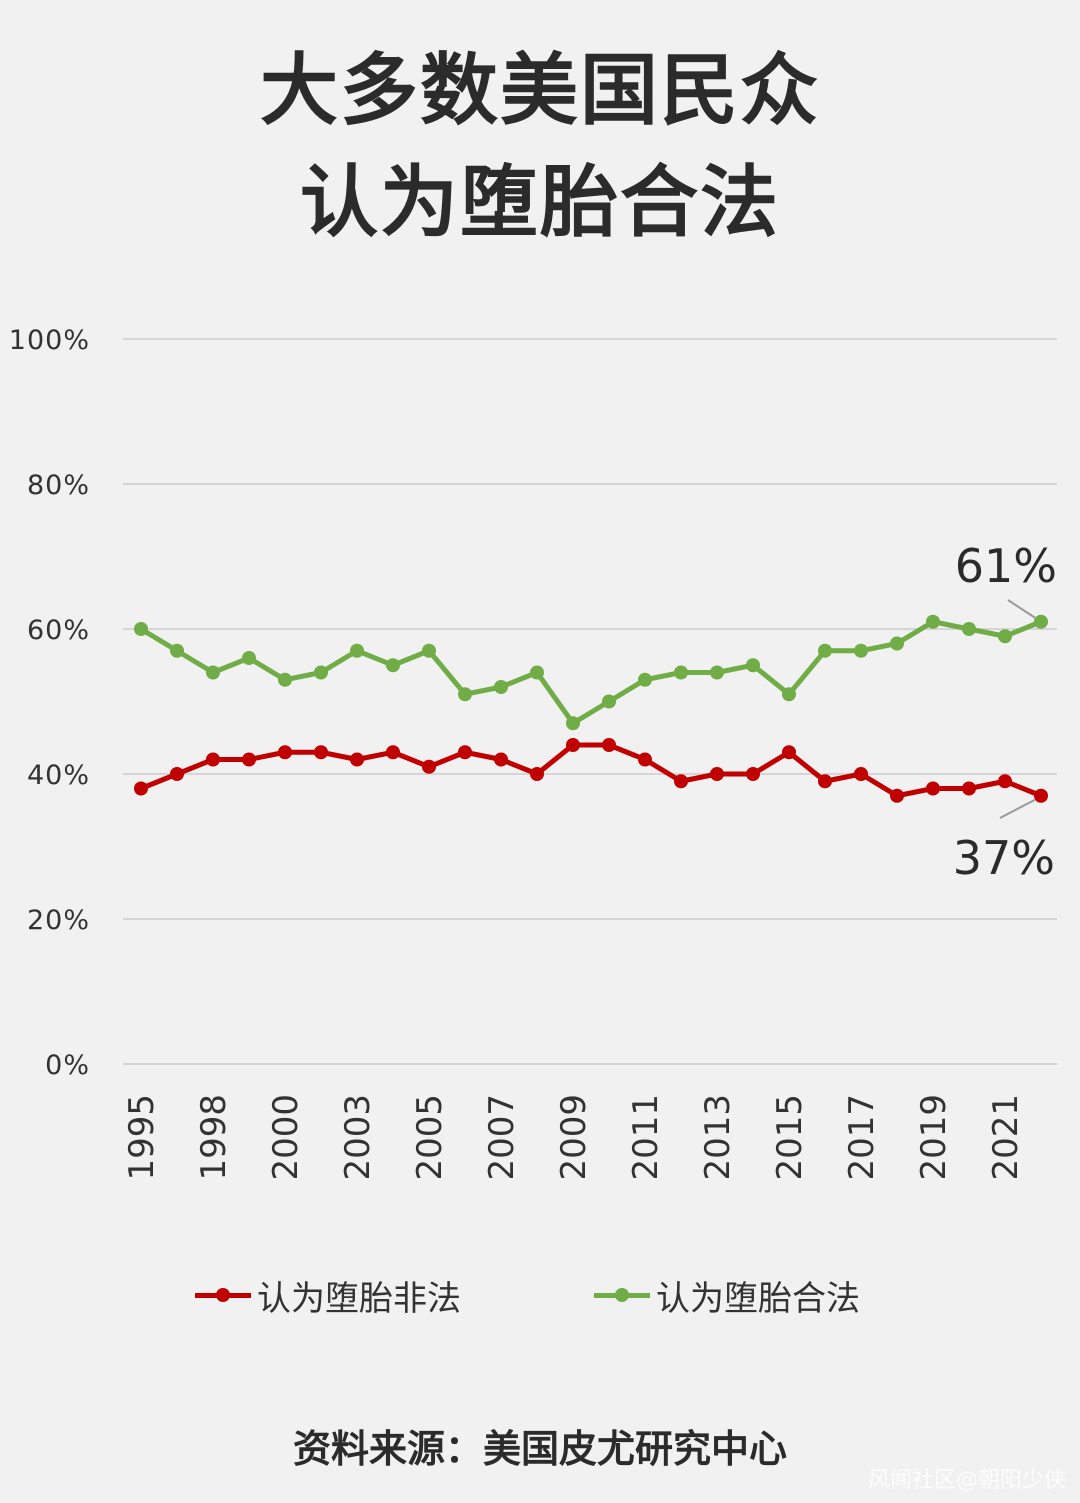 This screenshot has height=1503, width=1080. I want to click on end-label-illegal: 37%, so click(1004, 858).